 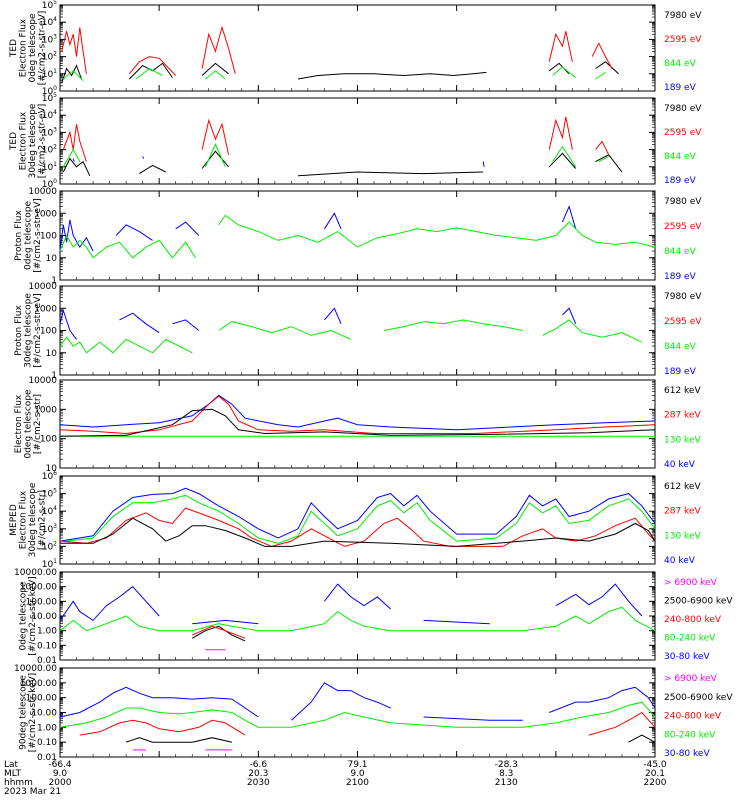 What do you see at coordinates (357, 783) in the screenshot?
I see `x-tick-label-hhmm: 2100` at bounding box center [357, 783].